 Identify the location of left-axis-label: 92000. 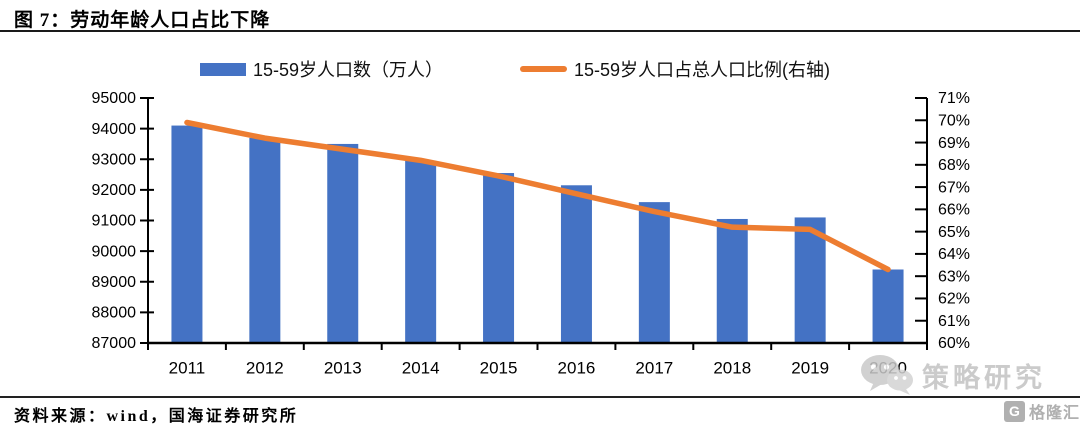
(114, 190).